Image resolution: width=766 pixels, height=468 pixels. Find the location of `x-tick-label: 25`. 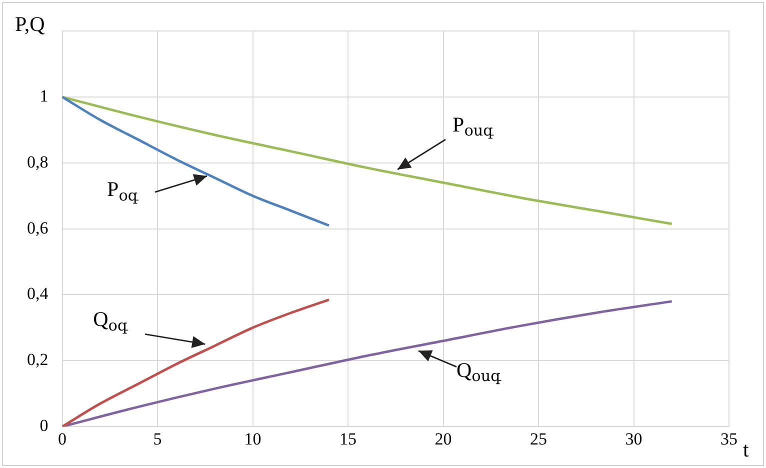

x-tick-label: 25 is located at coordinates (538, 438).